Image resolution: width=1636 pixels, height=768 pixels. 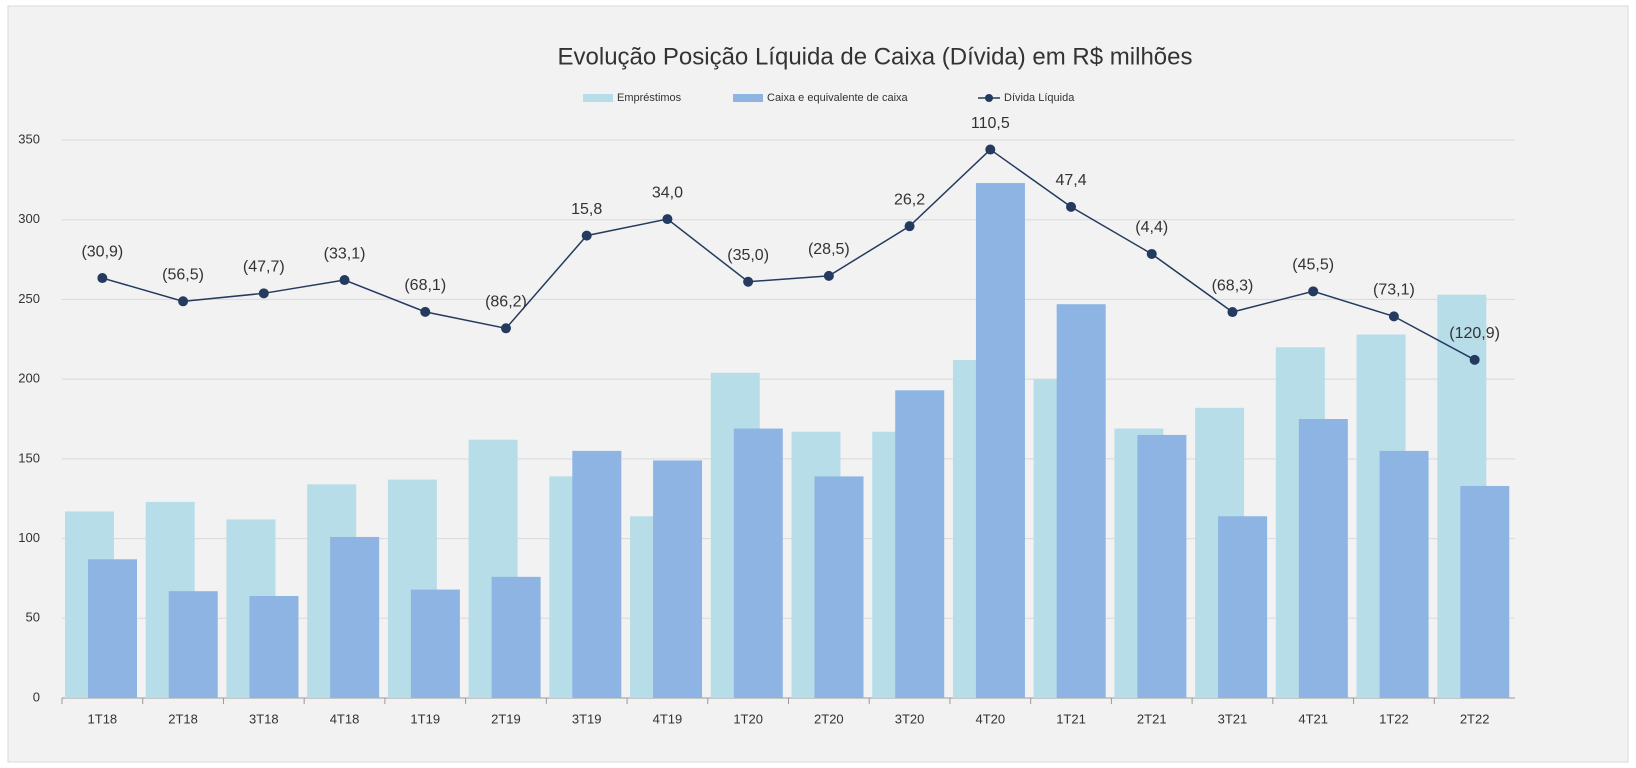 What do you see at coordinates (183, 275) in the screenshot?
I see `data-label: (56,5)` at bounding box center [183, 275].